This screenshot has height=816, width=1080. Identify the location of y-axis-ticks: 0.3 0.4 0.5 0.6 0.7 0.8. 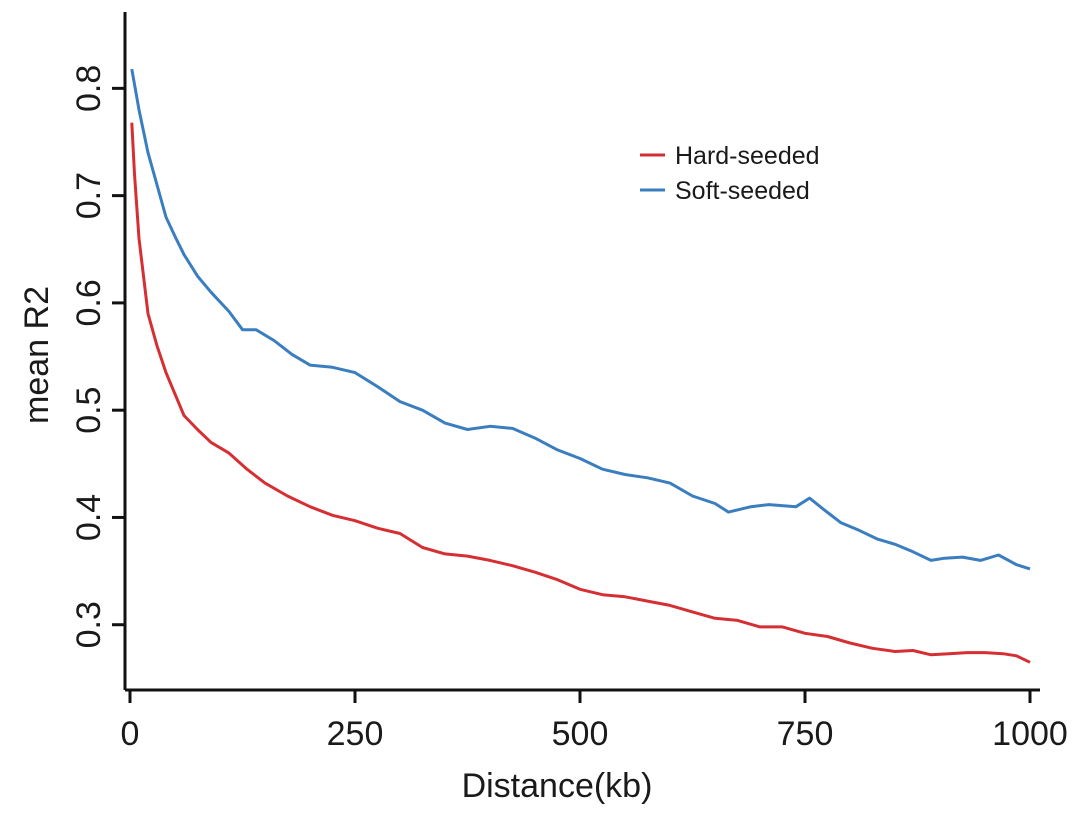
(97, 356).